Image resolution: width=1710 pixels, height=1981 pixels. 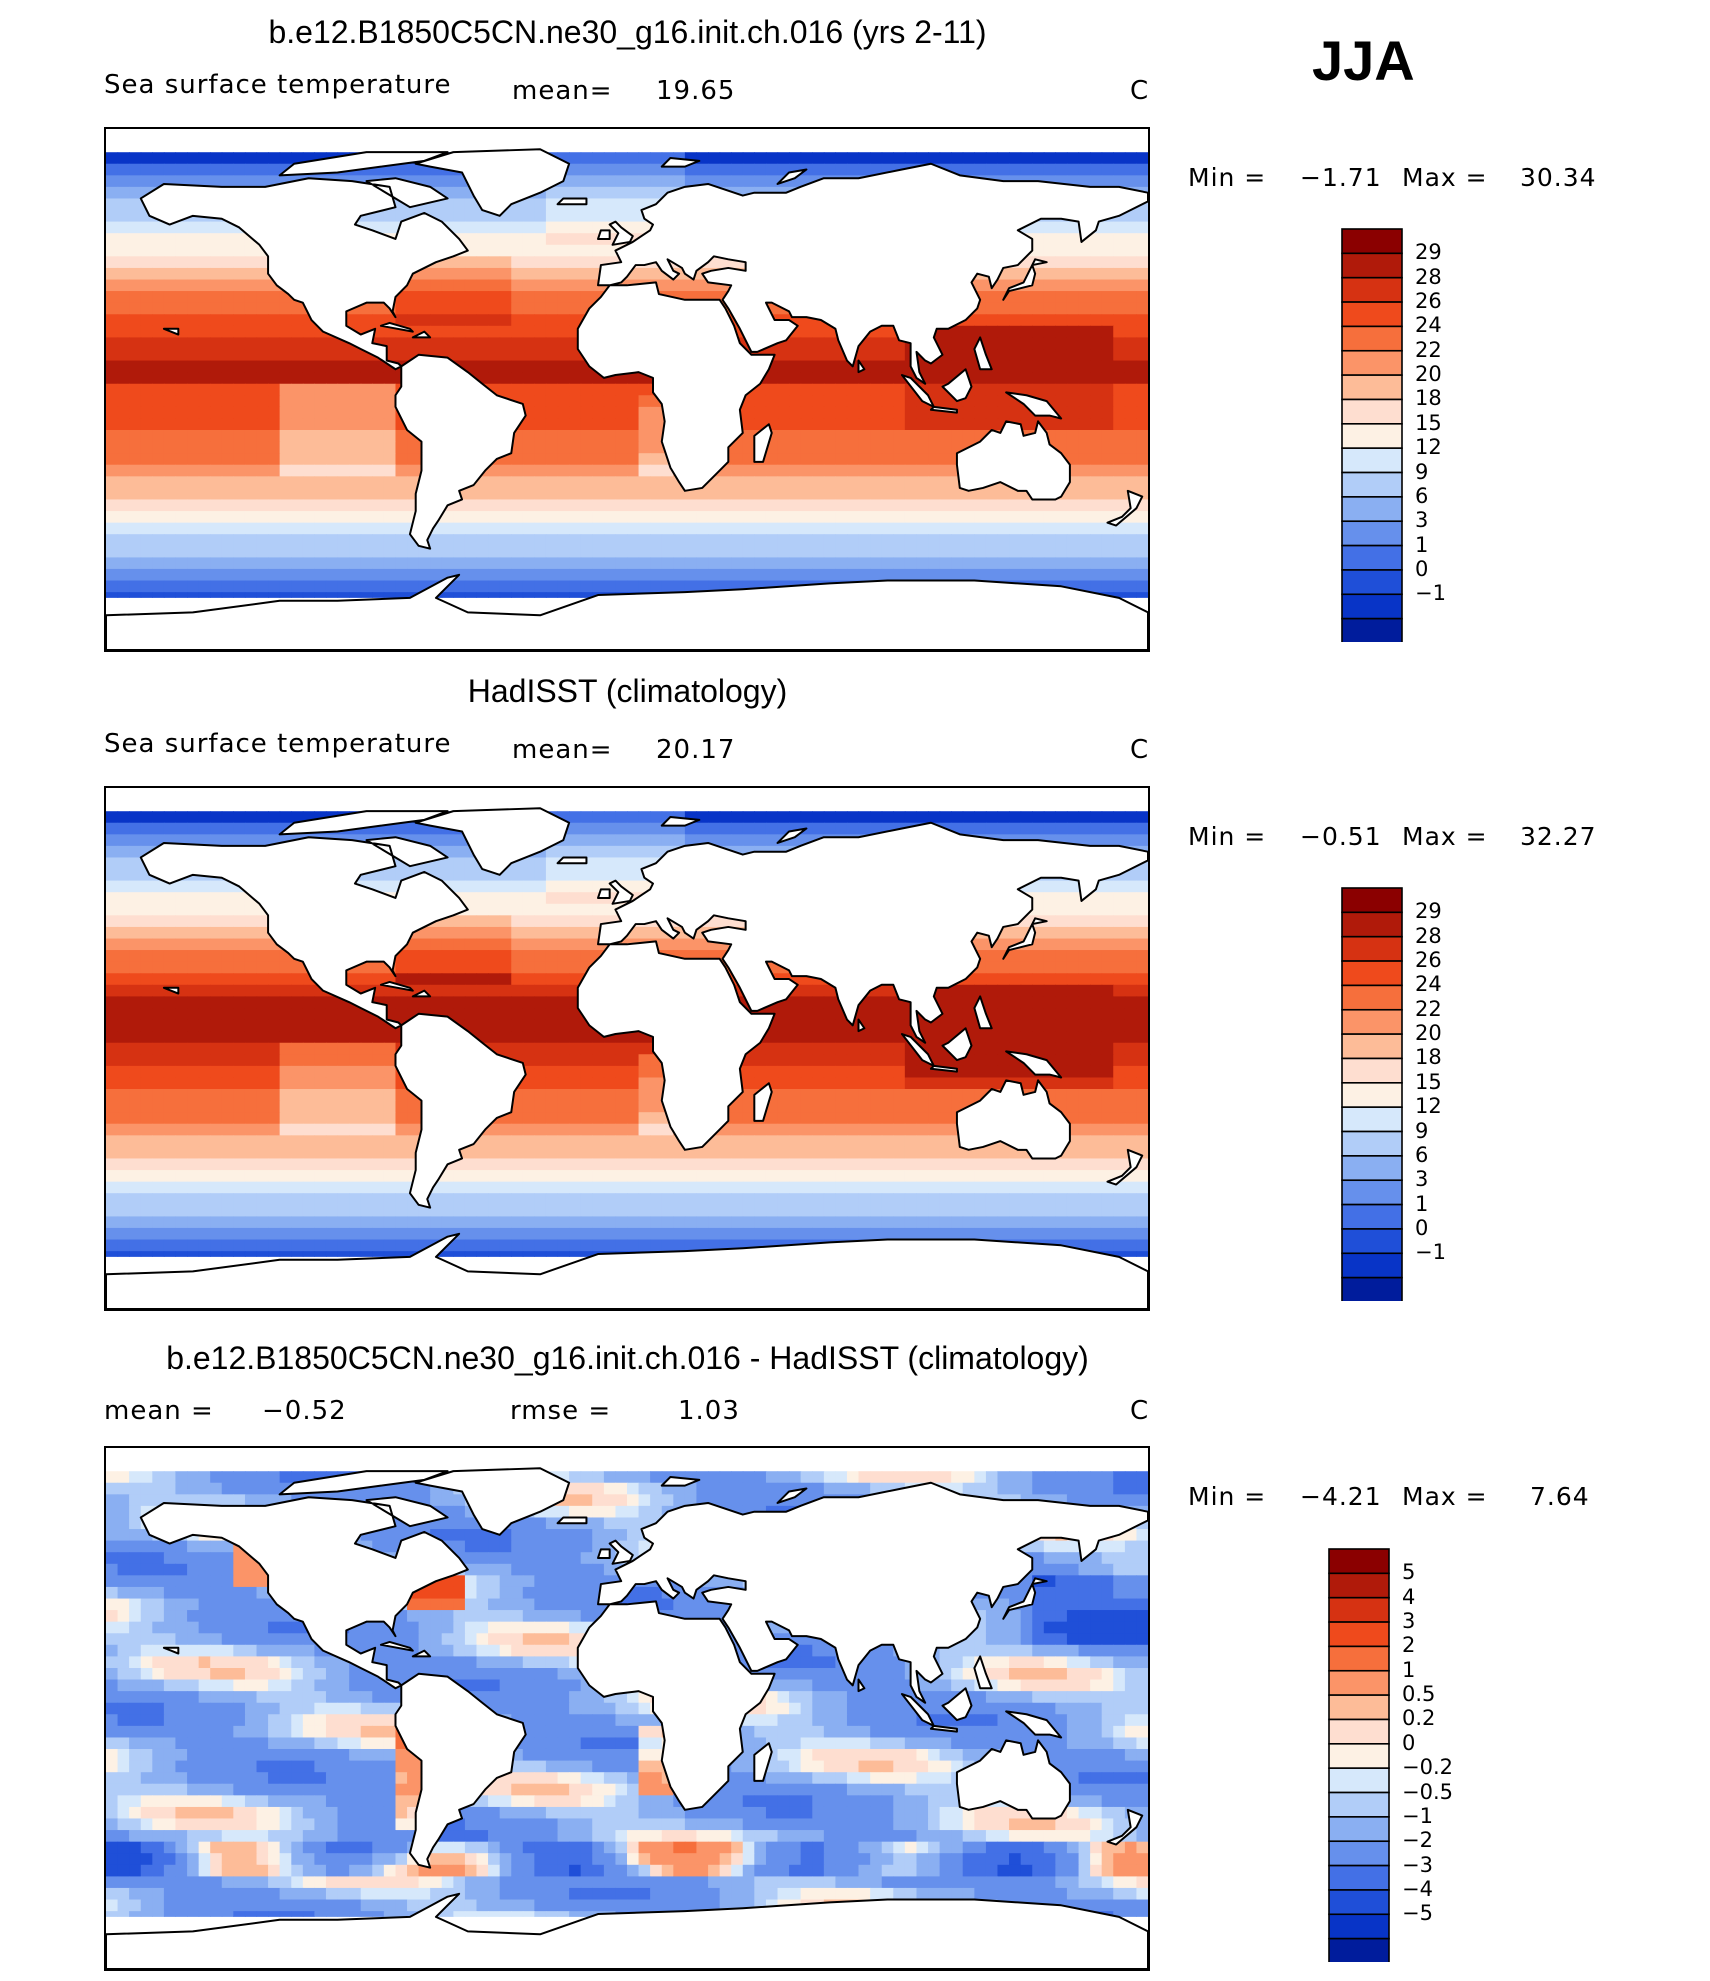 What do you see at coordinates (1428, 447) in the screenshot?
I see `colorbar-level-label: 12` at bounding box center [1428, 447].